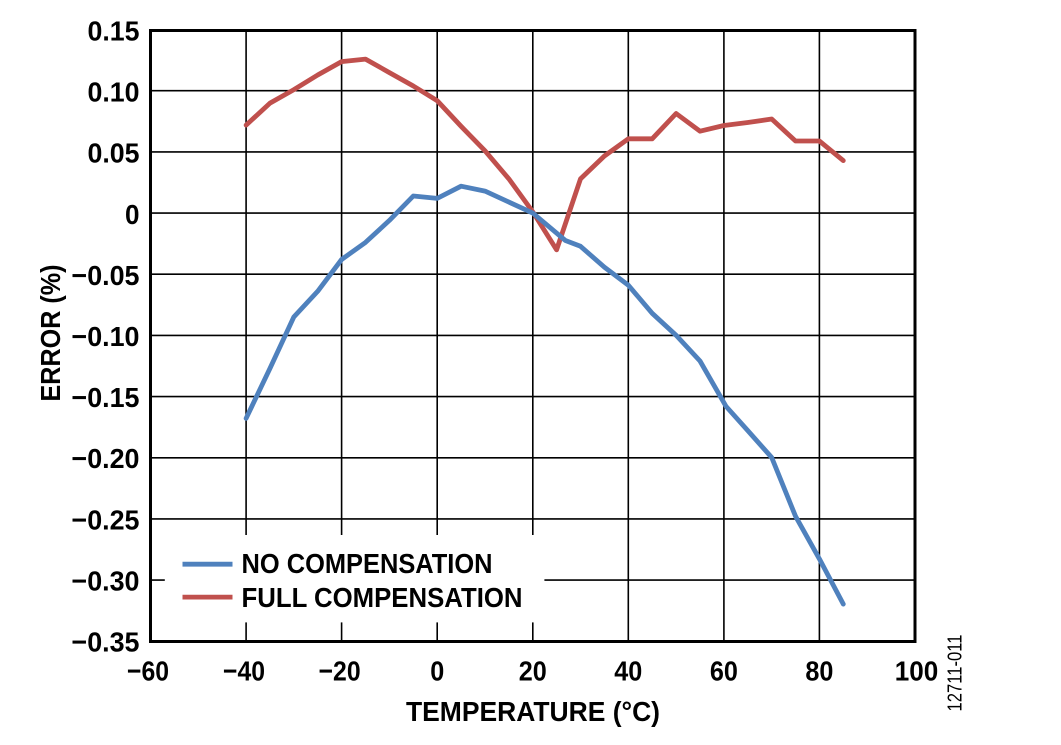  Describe the element at coordinates (50, 333) in the screenshot. I see `svg-text: ERROR (%)` at that location.